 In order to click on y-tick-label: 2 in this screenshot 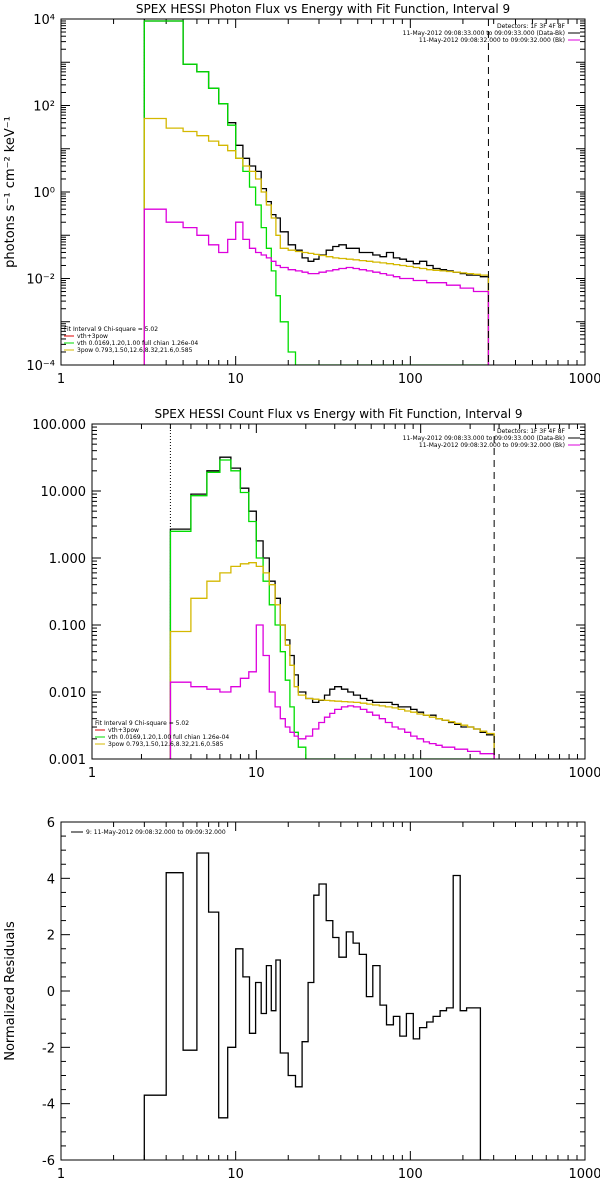, I will do `click(51, 936)`.